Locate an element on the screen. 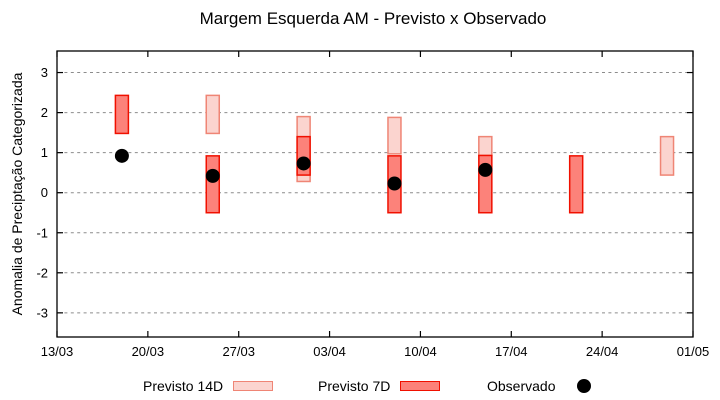 This screenshot has height=400, width=720. svg-text: 10/04 is located at coordinates (420, 351).